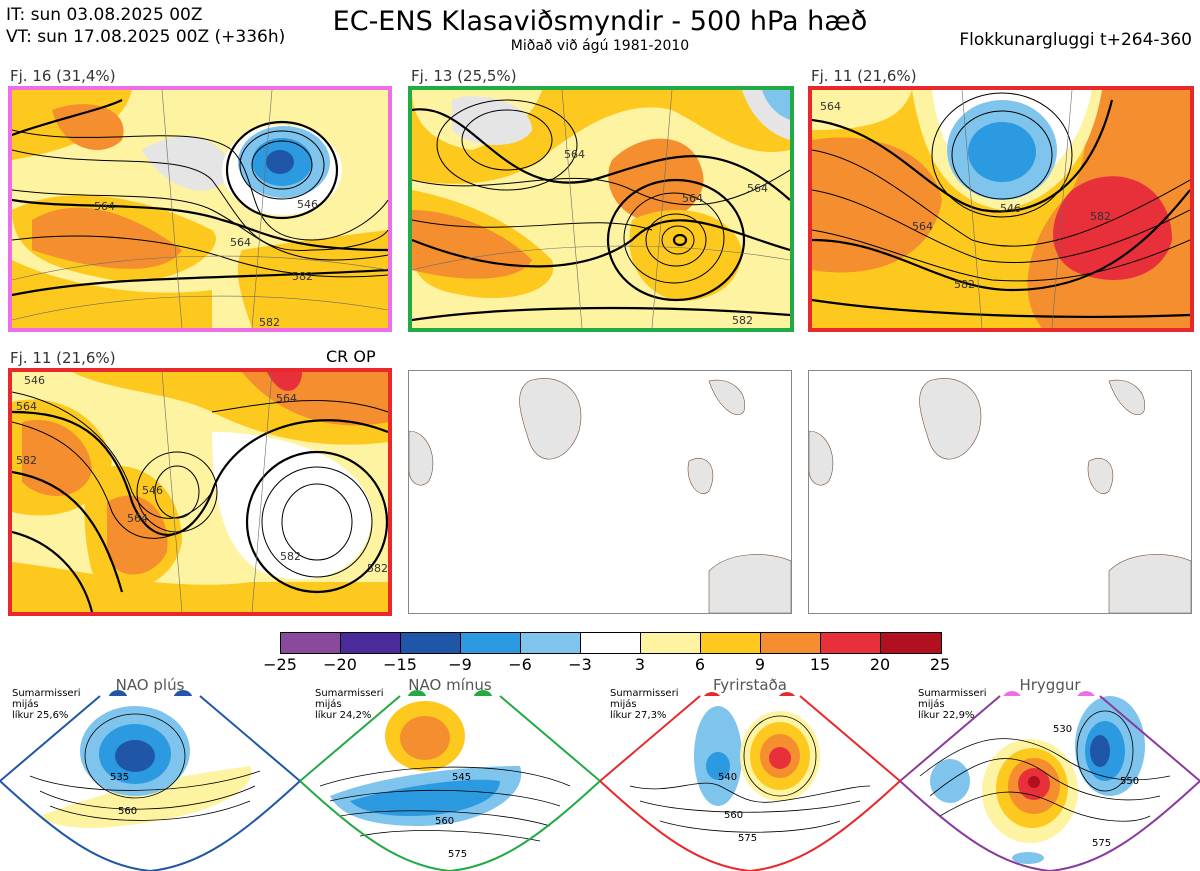 Image resolution: width=1200 pixels, height=871 pixels. What do you see at coordinates (952, 704) in the screenshot?
I see `regime-info: Sumarmisseri mijás líkur 22,9%` at bounding box center [952, 704].